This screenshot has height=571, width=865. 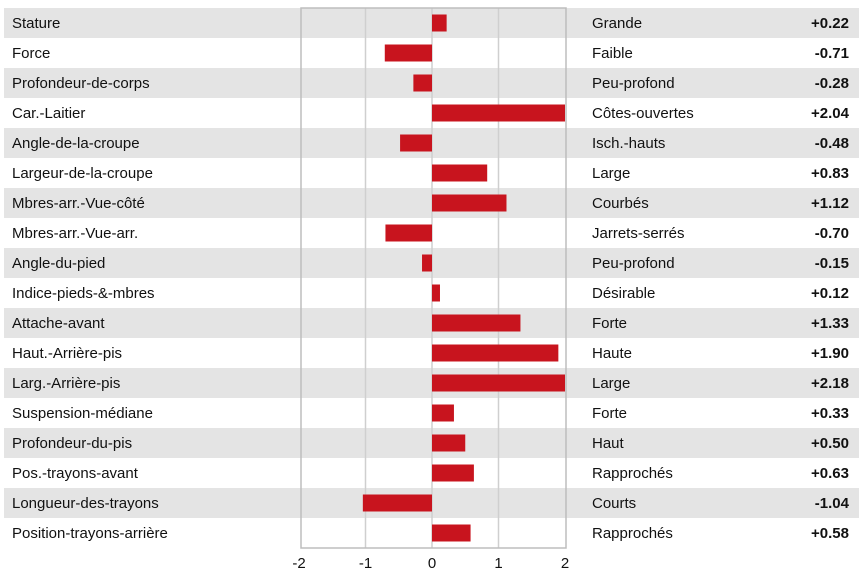 What do you see at coordinates (75, 233) in the screenshot?
I see `trait-label-mbres-arr-vue-arr: Mbres-arr.-Vue-arr.` at bounding box center [75, 233].